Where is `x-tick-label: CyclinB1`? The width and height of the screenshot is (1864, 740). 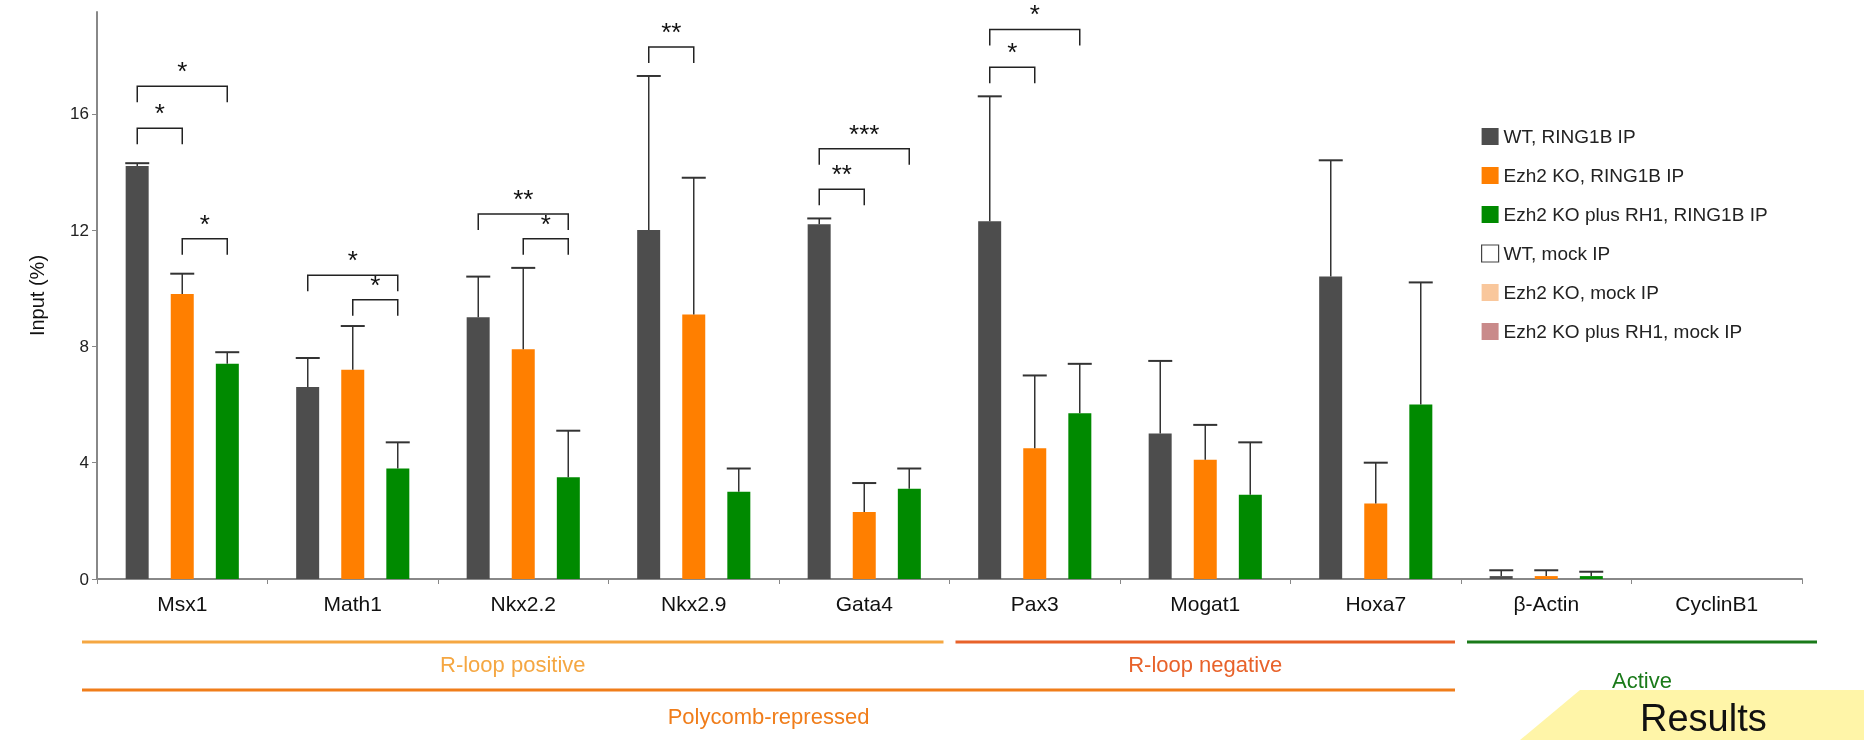 x-tick-label: CyclinB1 is located at coordinates (1717, 603).